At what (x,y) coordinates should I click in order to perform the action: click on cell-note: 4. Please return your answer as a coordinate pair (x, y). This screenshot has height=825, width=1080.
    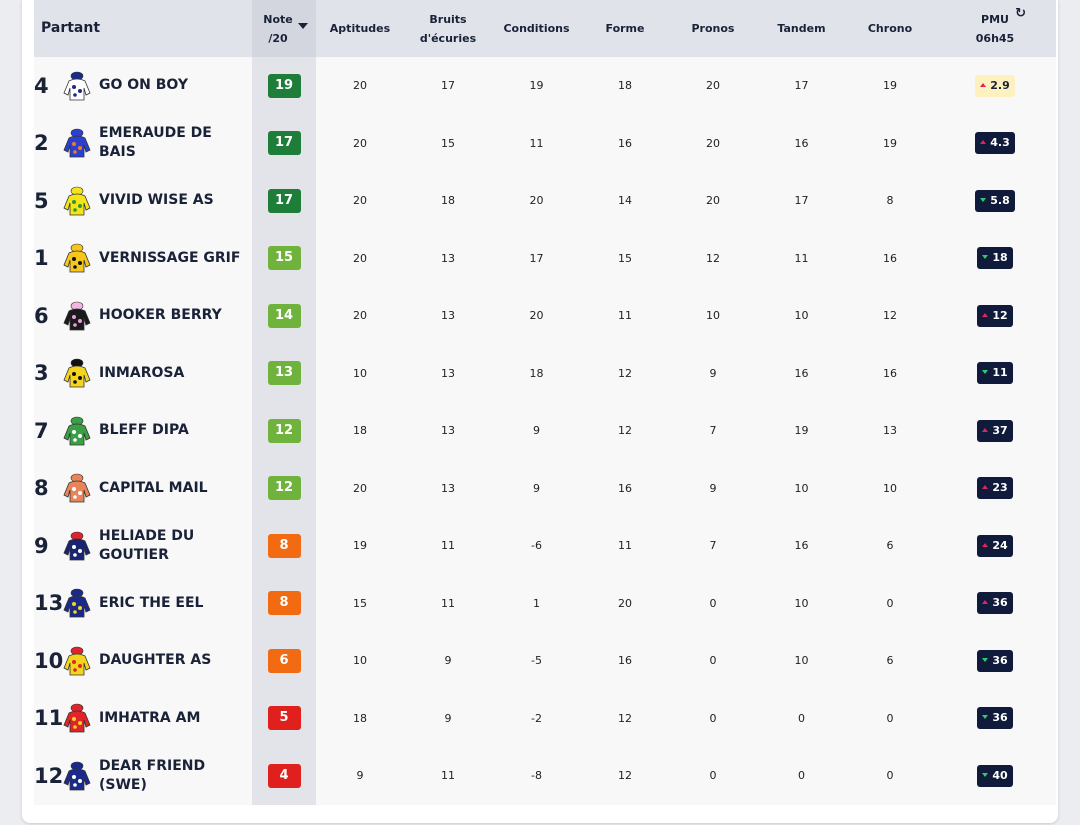
    Looking at the image, I should click on (284, 776).